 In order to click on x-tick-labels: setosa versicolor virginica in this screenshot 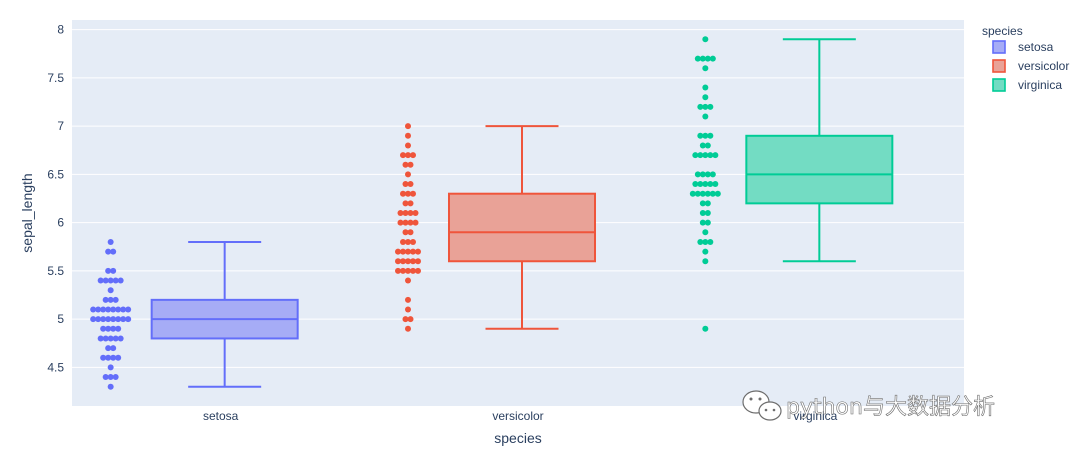, I will do `click(520, 416)`.